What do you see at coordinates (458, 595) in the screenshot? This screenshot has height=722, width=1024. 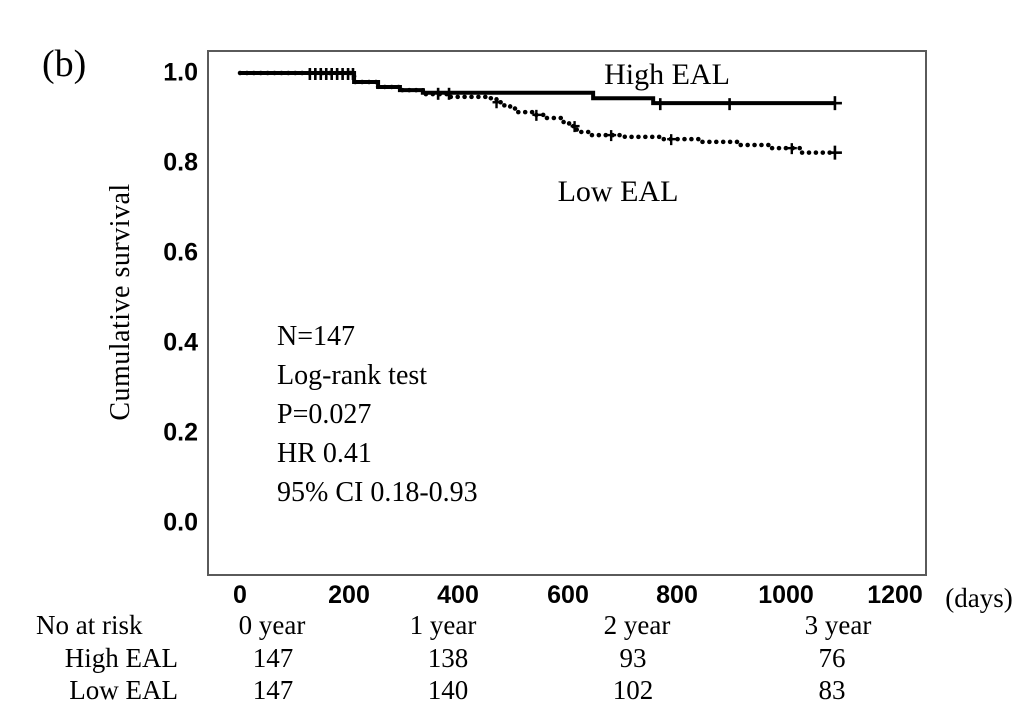 I see `x-tick-label: 400` at bounding box center [458, 595].